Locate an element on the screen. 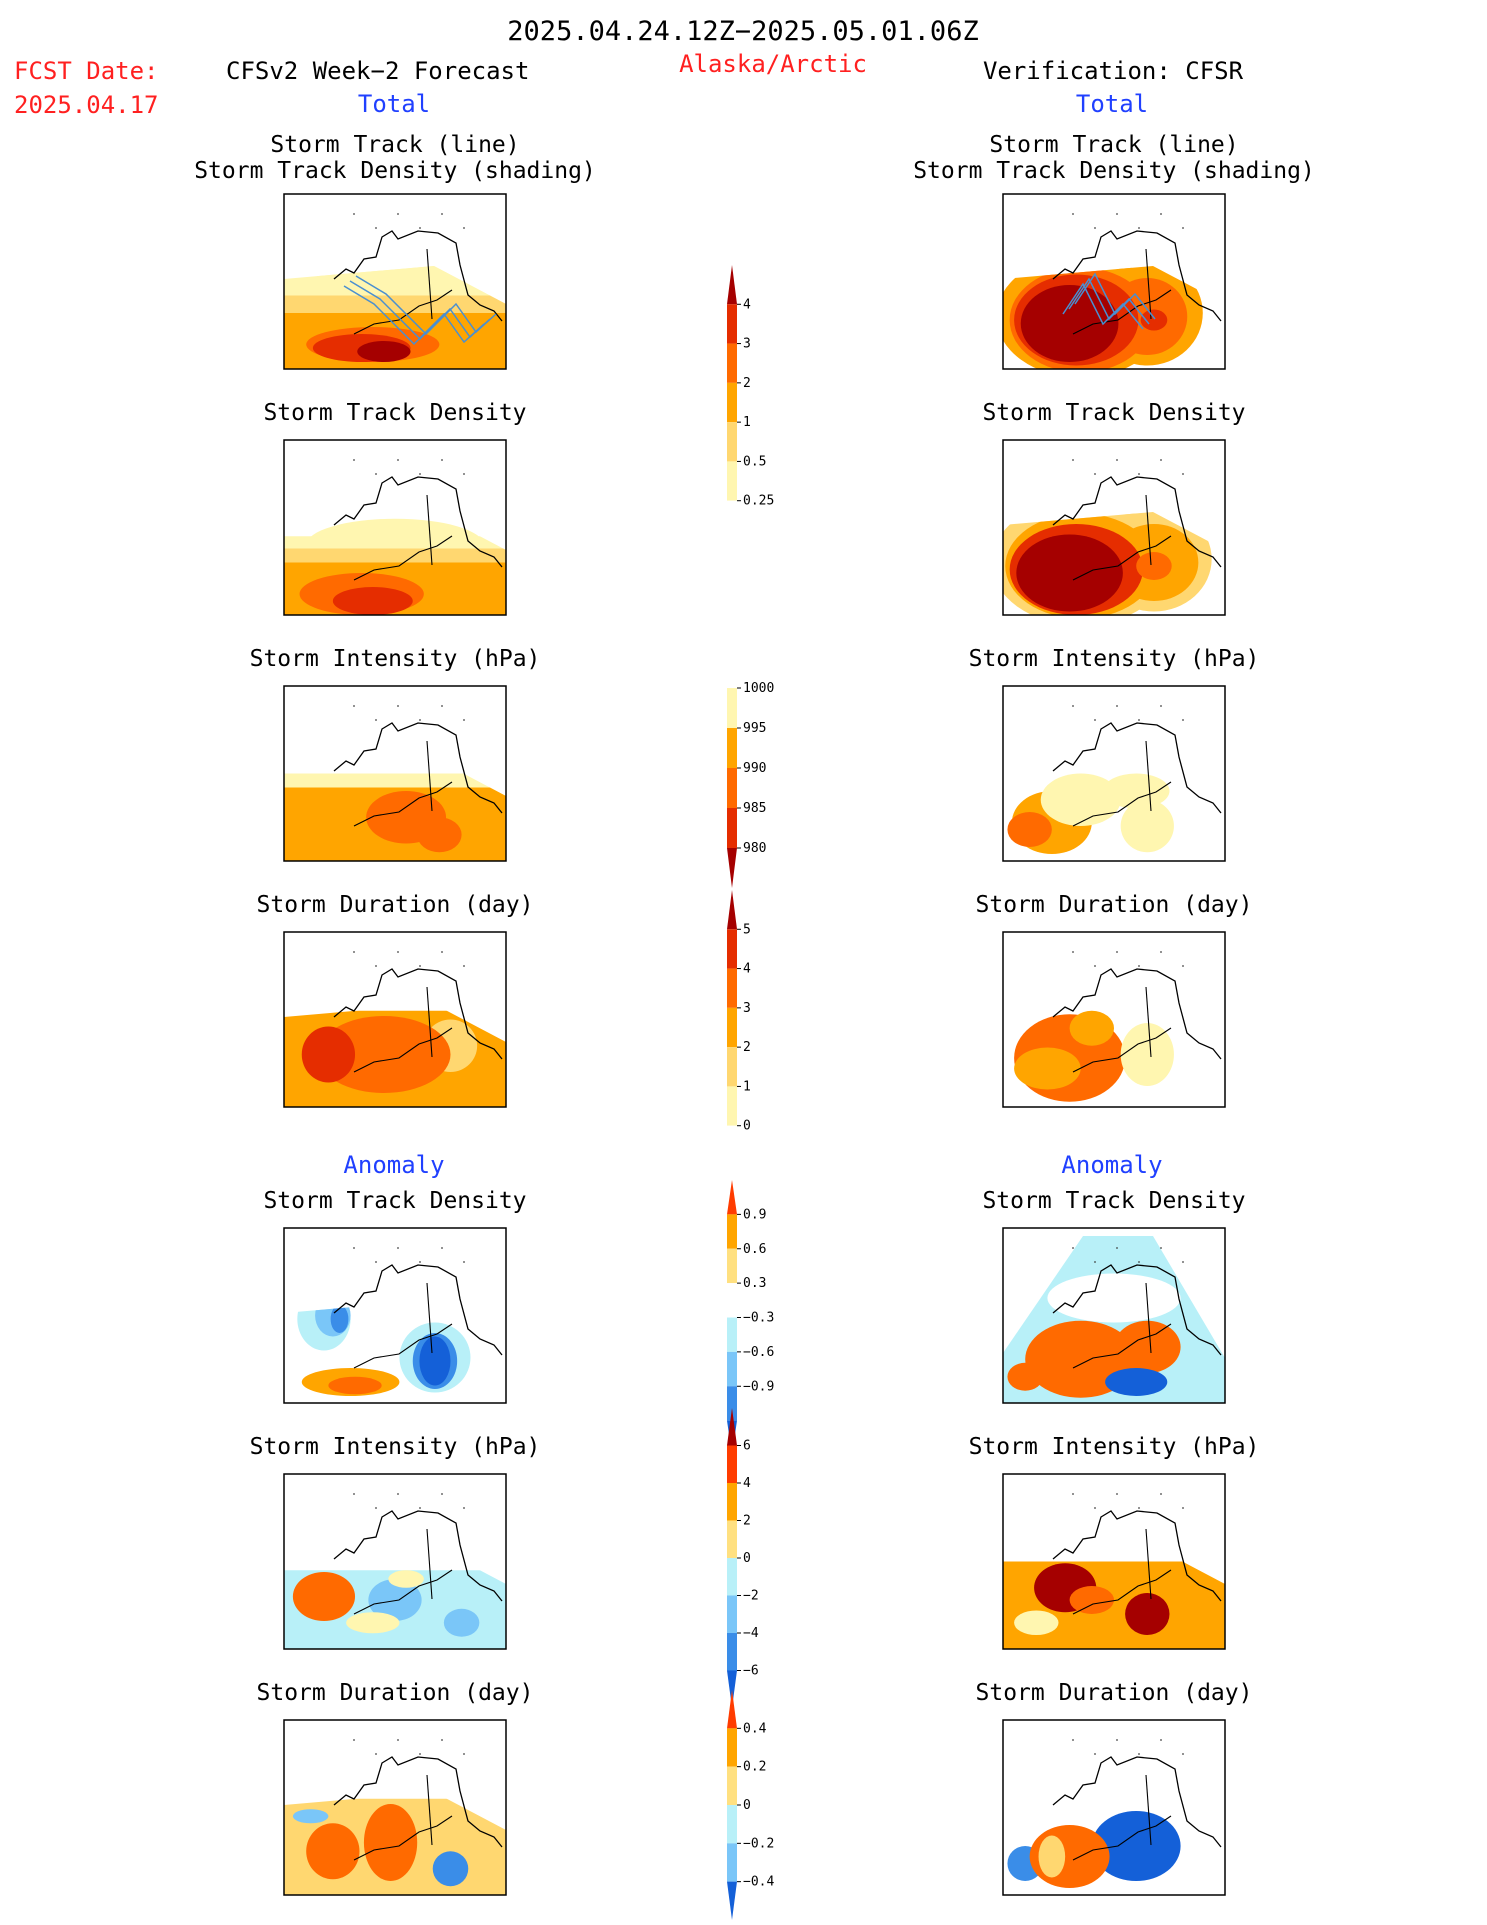 The width and height of the screenshot is (1487, 1925). colorbar-tick-label: 0.6 is located at coordinates (754, 1249).